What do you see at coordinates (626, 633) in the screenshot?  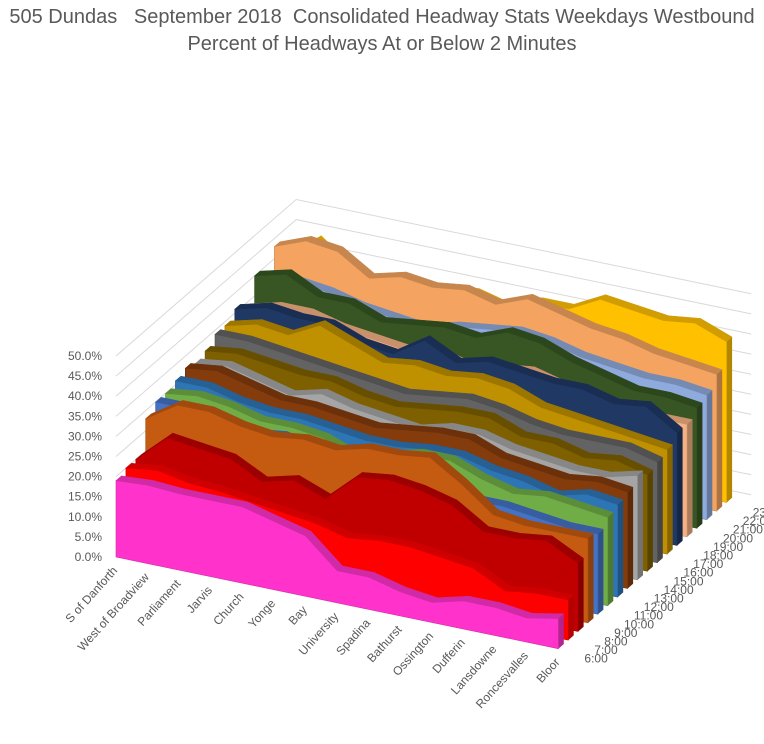 I see `series-label: 9:00` at bounding box center [626, 633].